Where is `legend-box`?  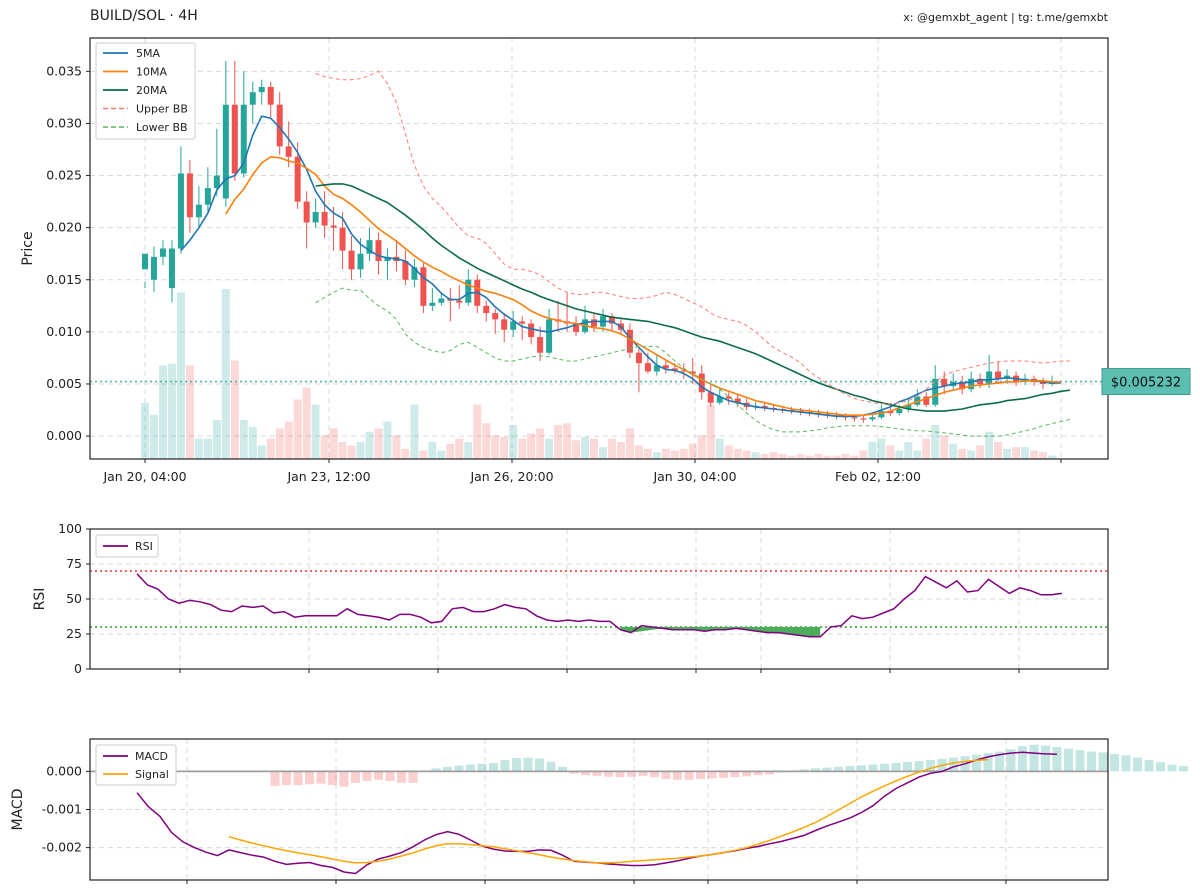
legend-box is located at coordinates (145, 91).